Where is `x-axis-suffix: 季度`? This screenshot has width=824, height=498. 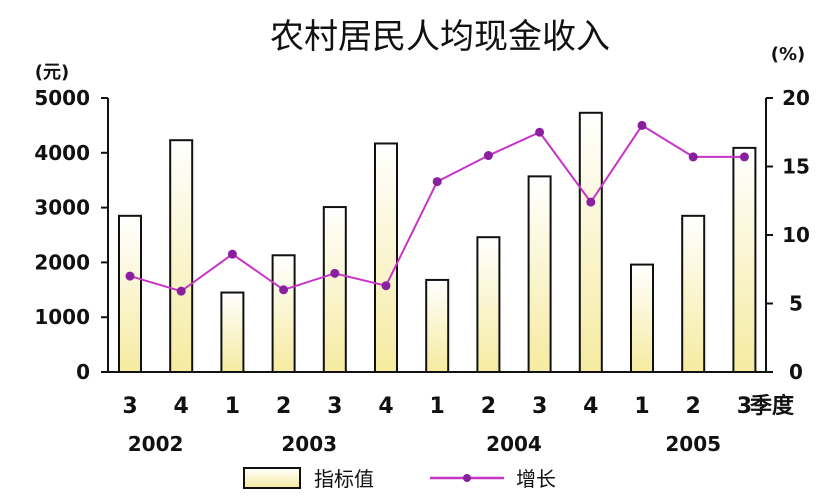 x-axis-suffix: 季度 is located at coordinates (772, 406).